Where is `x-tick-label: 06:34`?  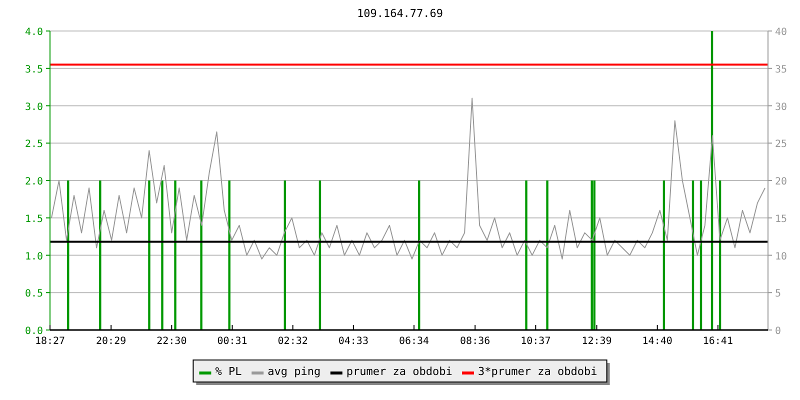 x-tick-label: 06:34 is located at coordinates (414, 341).